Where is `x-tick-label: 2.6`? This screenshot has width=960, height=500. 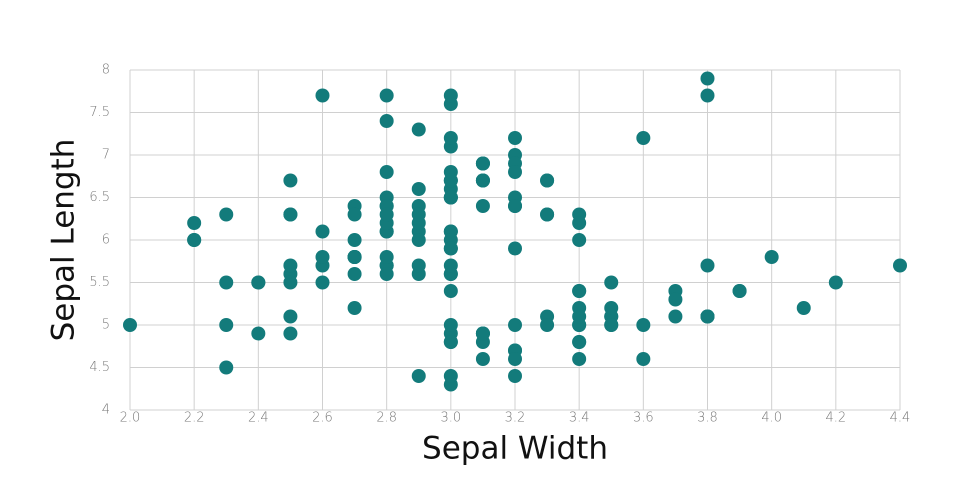
x-tick-label: 2.6 is located at coordinates (322, 418).